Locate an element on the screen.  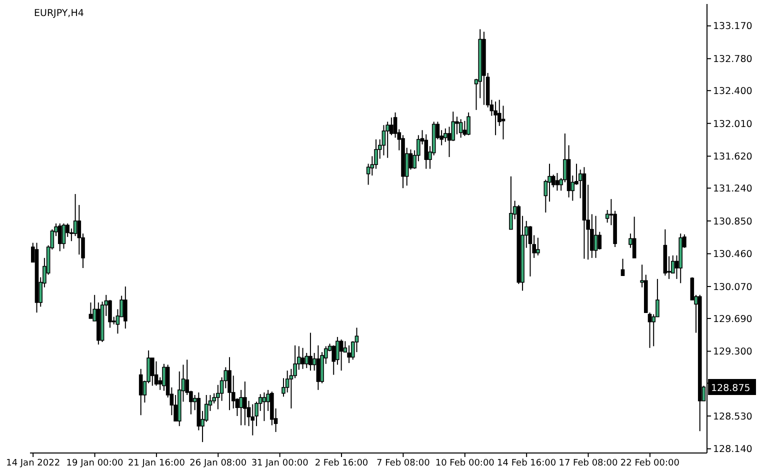
x-tick-label: 31 Jan 00:00 is located at coordinates (280, 463).